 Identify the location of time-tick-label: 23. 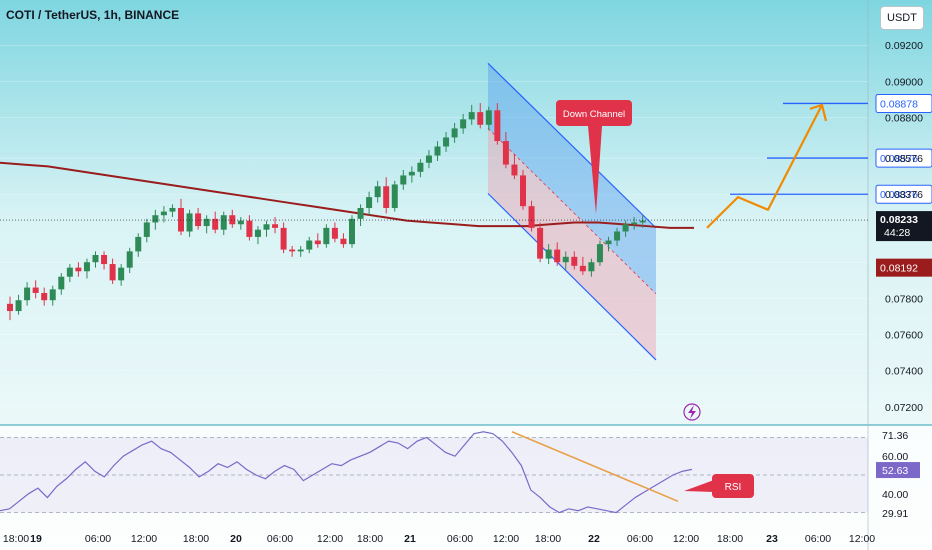
(772, 539).